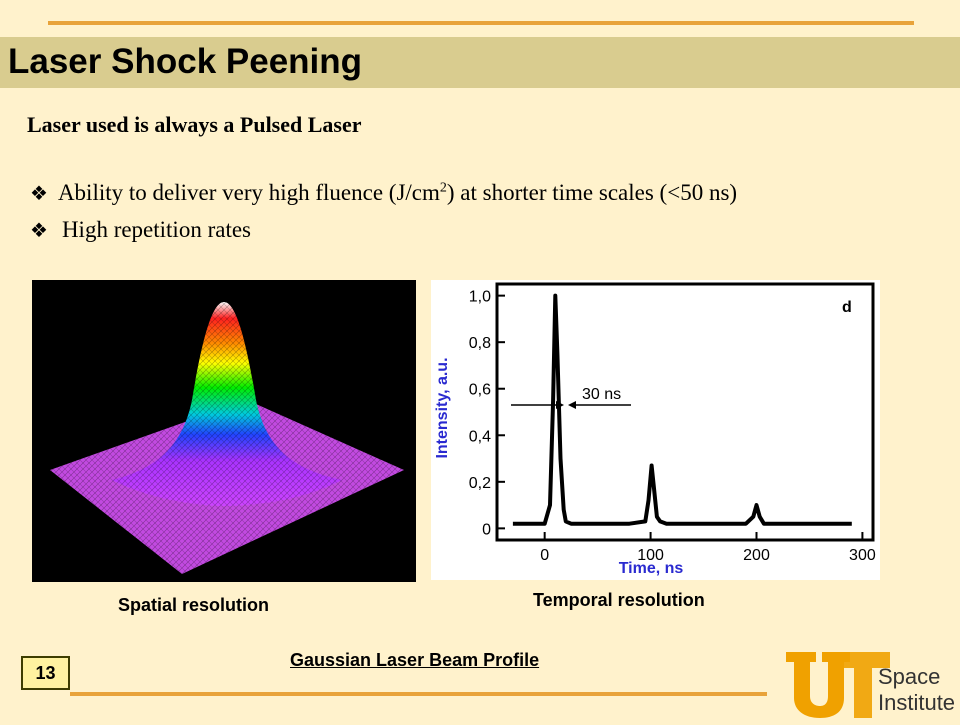 The width and height of the screenshot is (960, 725). Describe the element at coordinates (651, 568) in the screenshot. I see `x-axis-label: Time, ns` at that location.